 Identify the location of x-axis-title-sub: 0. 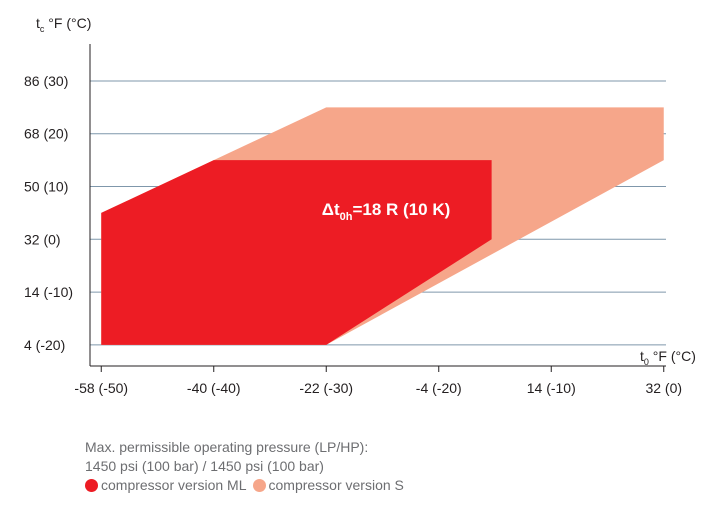
(646, 362).